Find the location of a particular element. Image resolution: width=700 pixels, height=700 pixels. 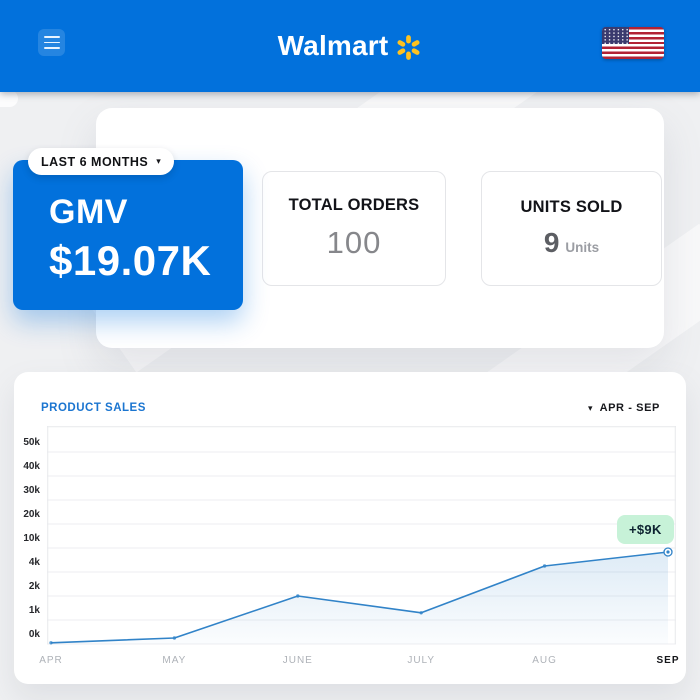

x-axis-label: JUNE is located at coordinates (297, 660).